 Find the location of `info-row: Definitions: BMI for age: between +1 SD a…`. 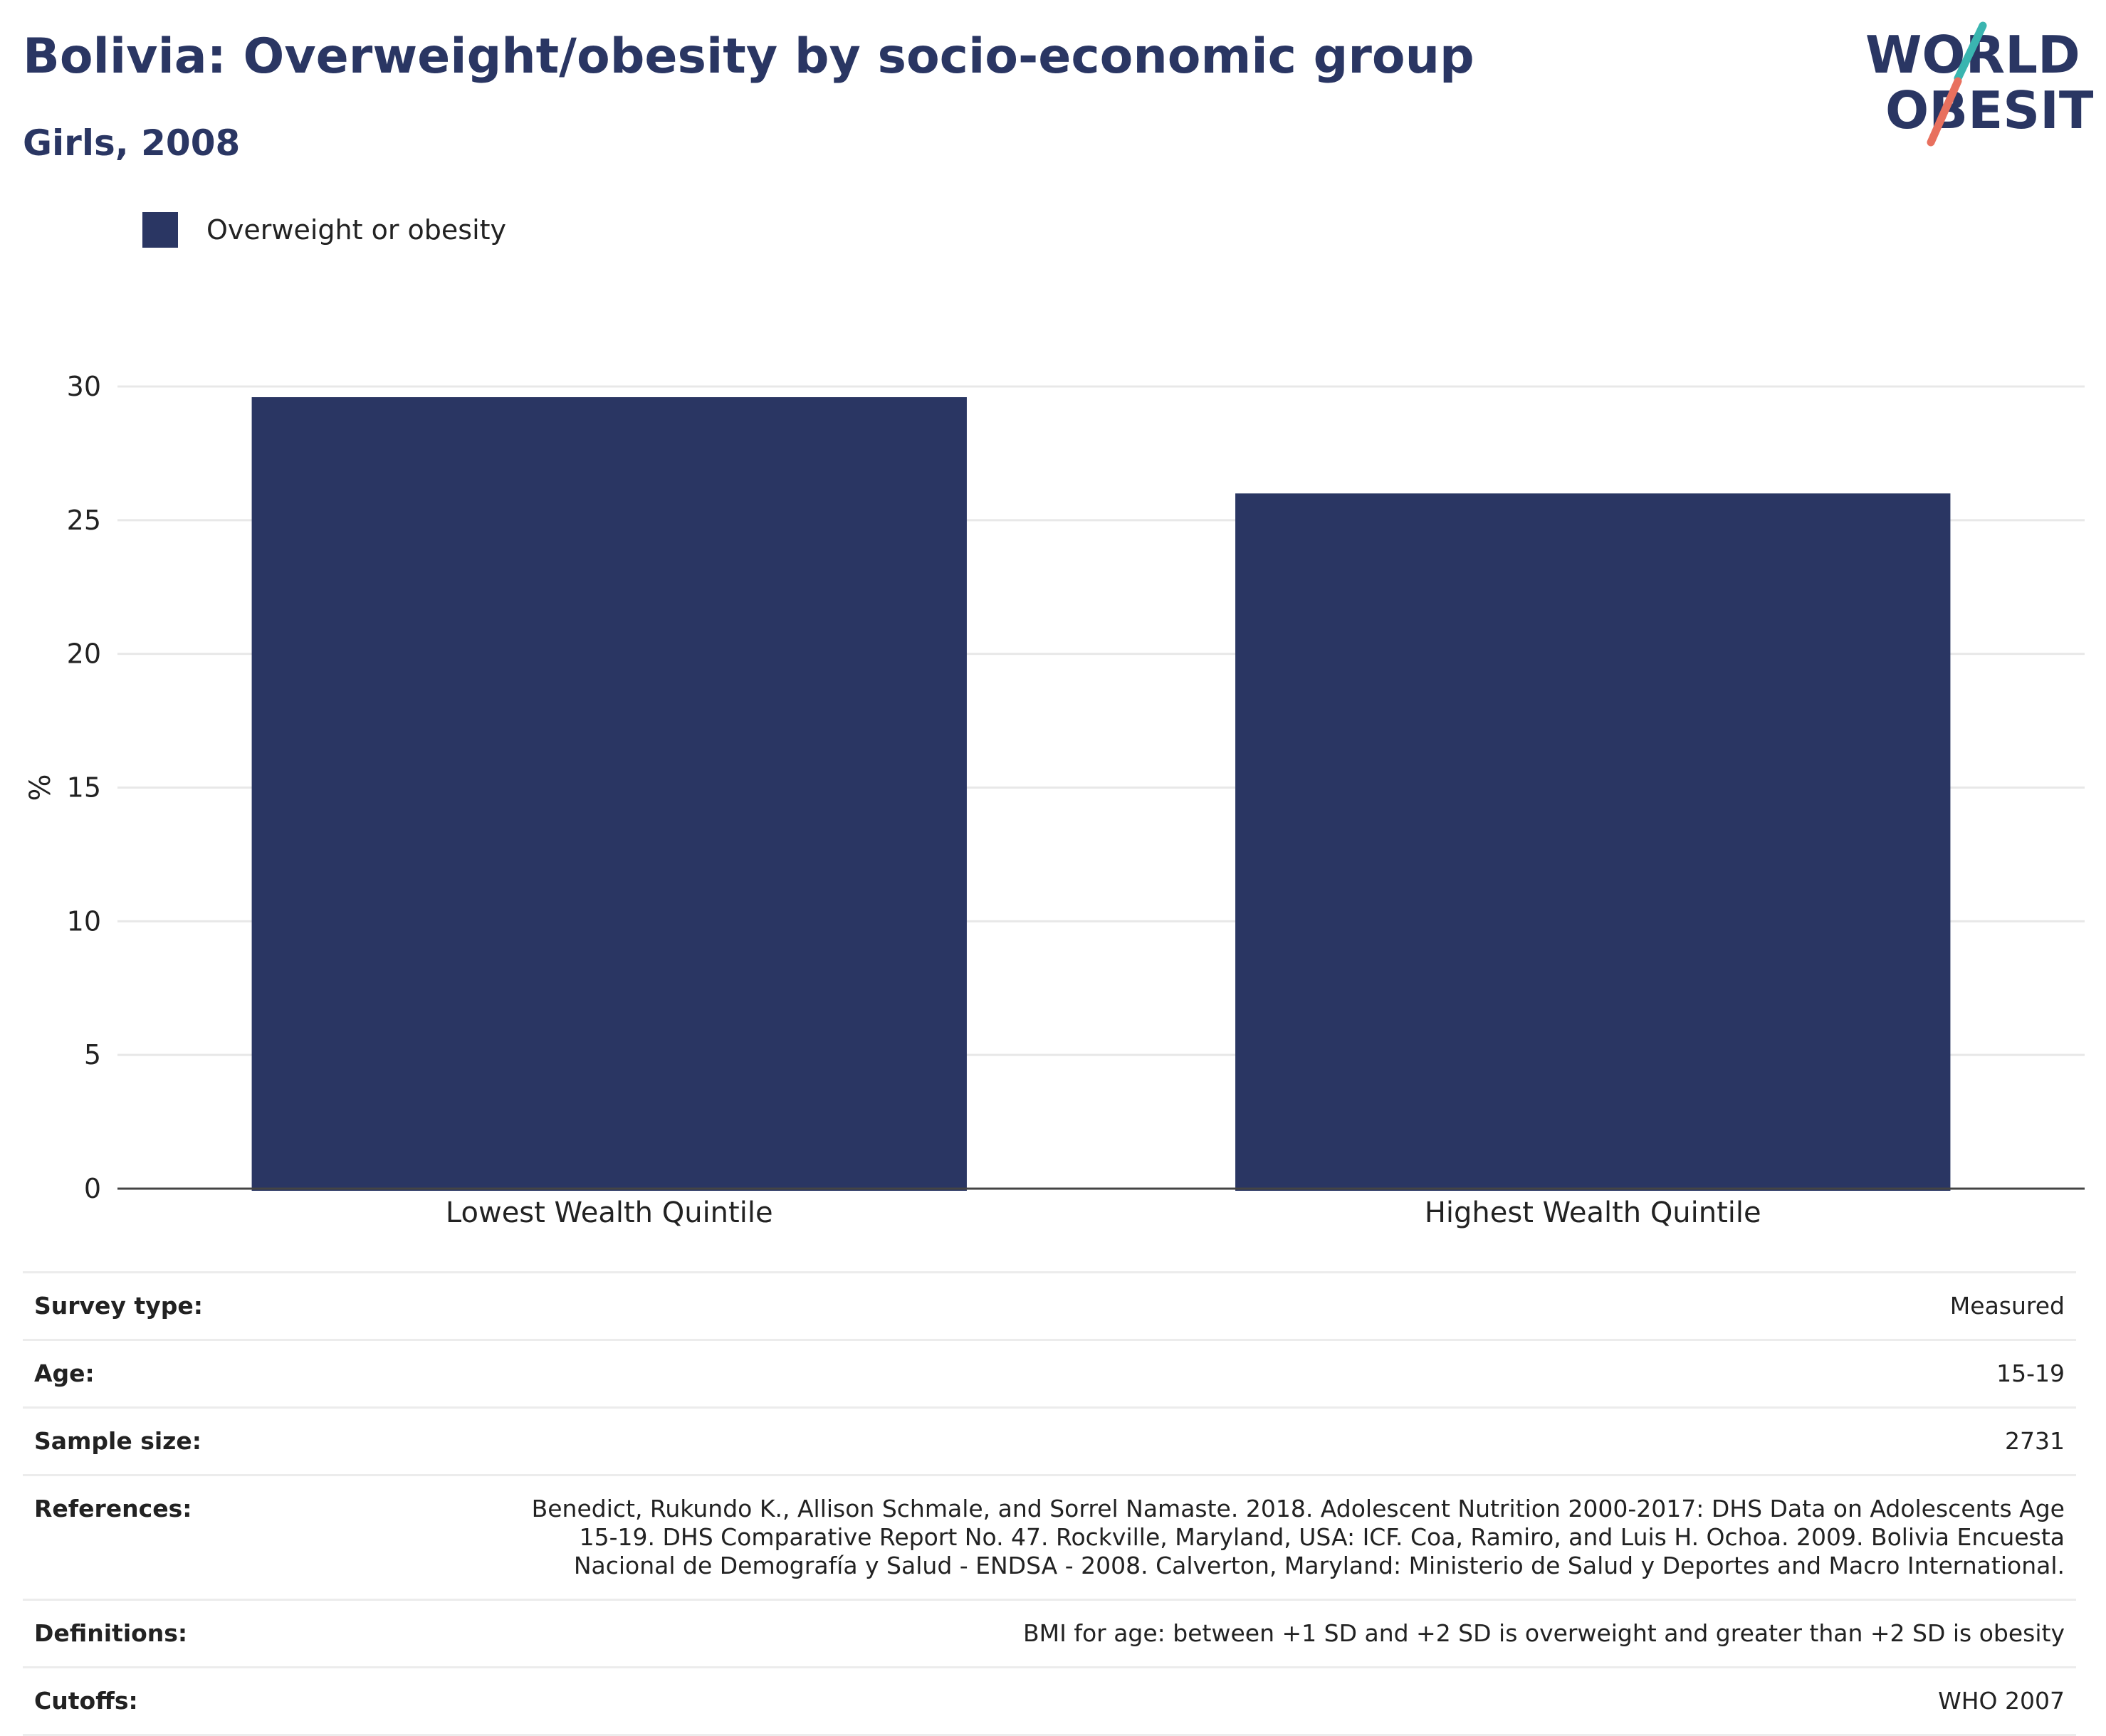

info-row: Definitions: BMI for age: between +1 SD a… is located at coordinates (1049, 1633).